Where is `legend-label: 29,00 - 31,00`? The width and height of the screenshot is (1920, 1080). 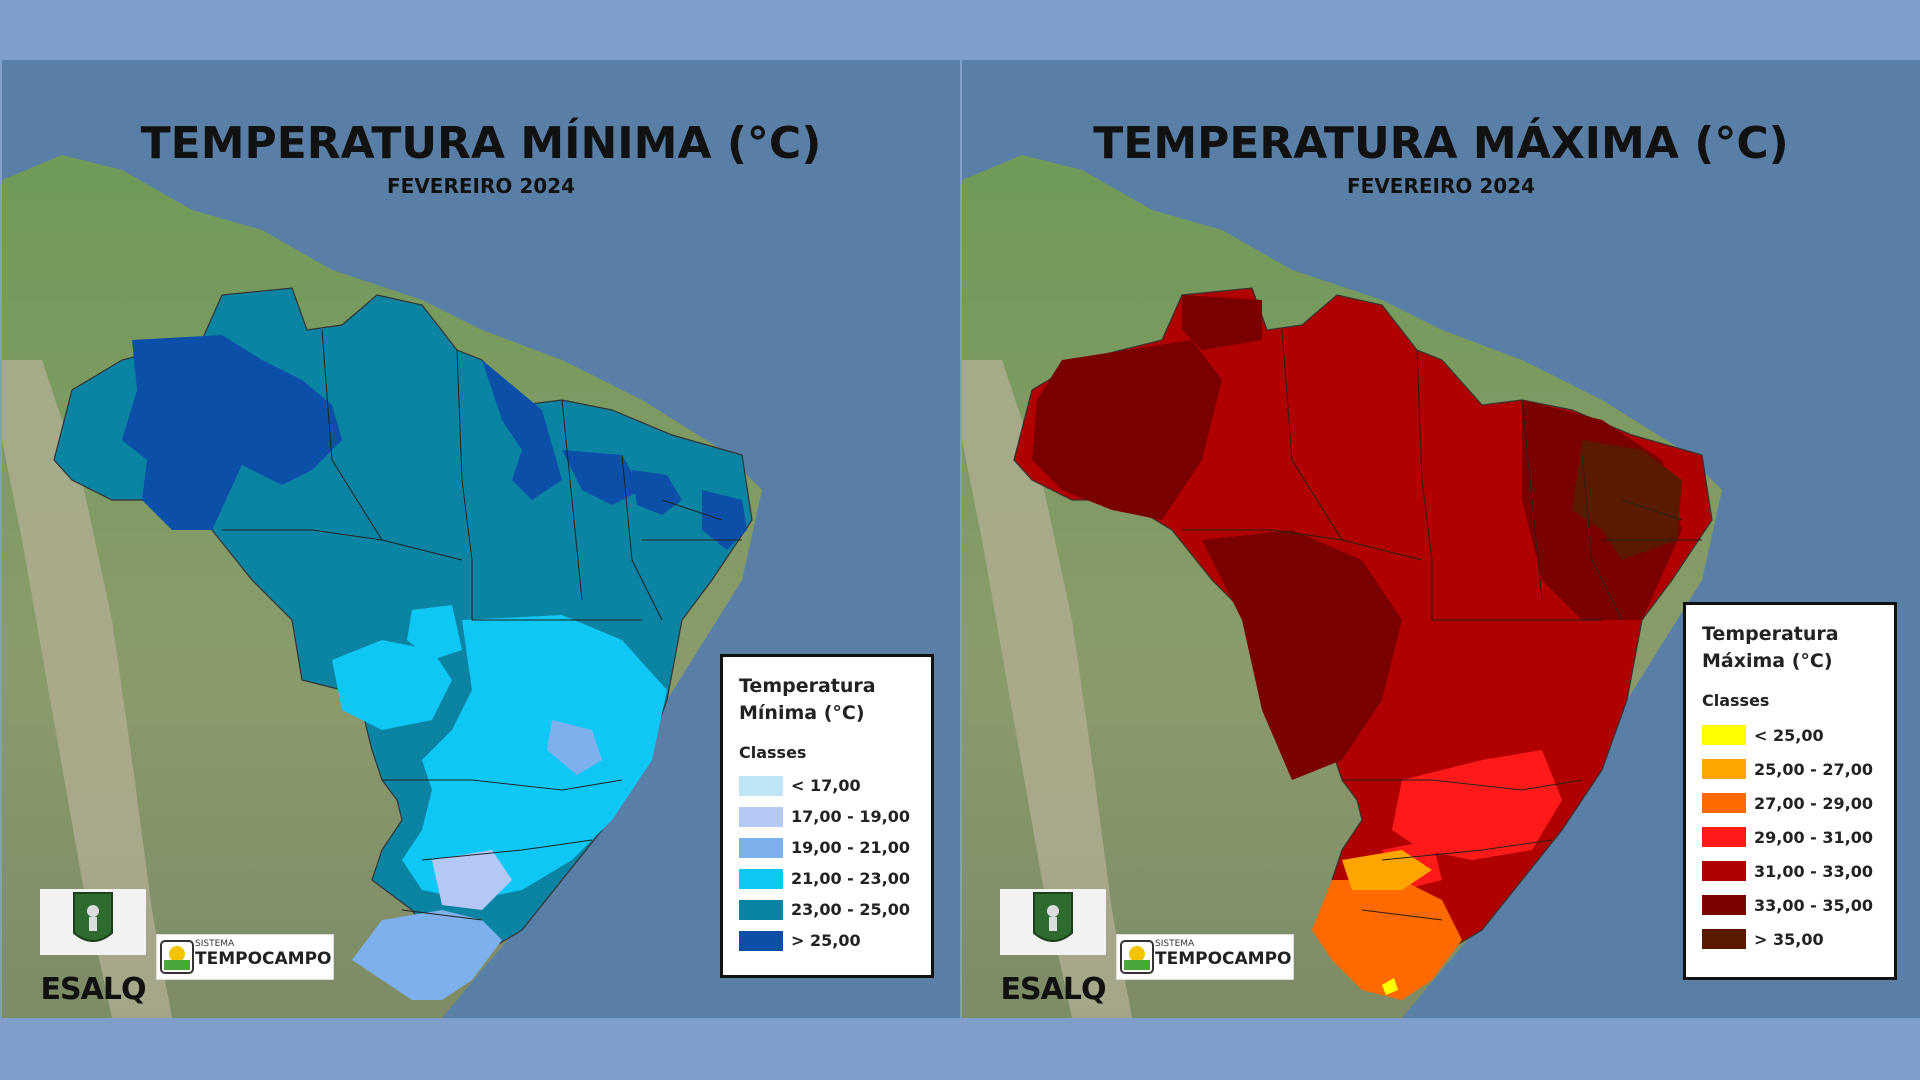
legend-label: 29,00 - 31,00 is located at coordinates (1813, 837).